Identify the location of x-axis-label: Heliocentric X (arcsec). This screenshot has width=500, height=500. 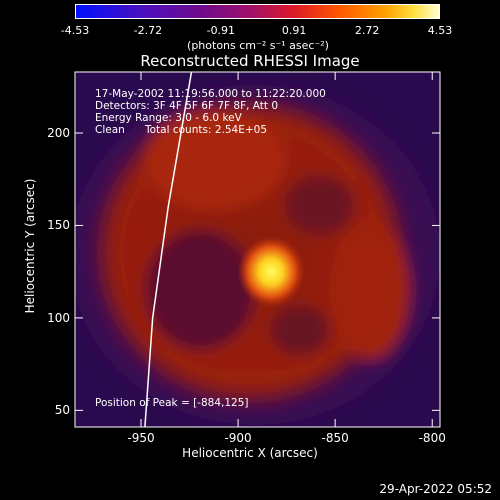
(250, 453).